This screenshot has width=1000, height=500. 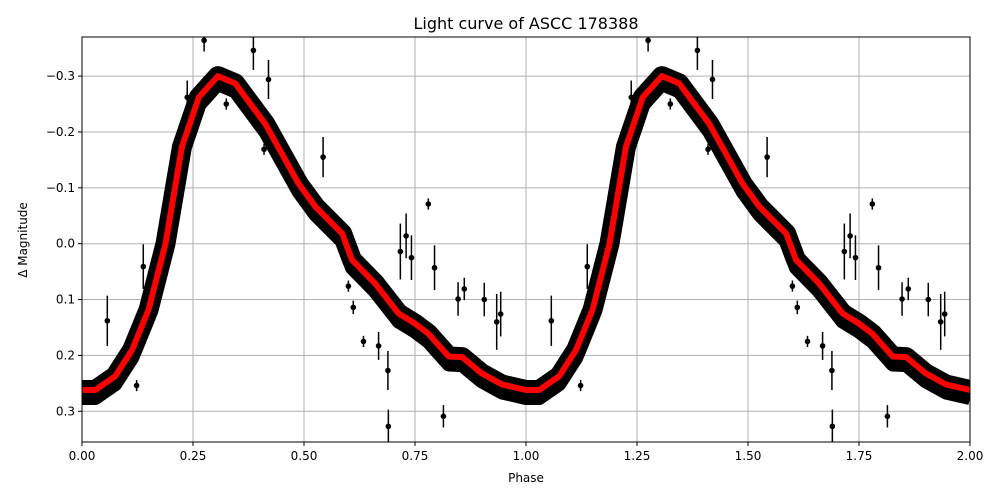 I want to click on x-tick-label: 0.00, so click(x=82, y=456).